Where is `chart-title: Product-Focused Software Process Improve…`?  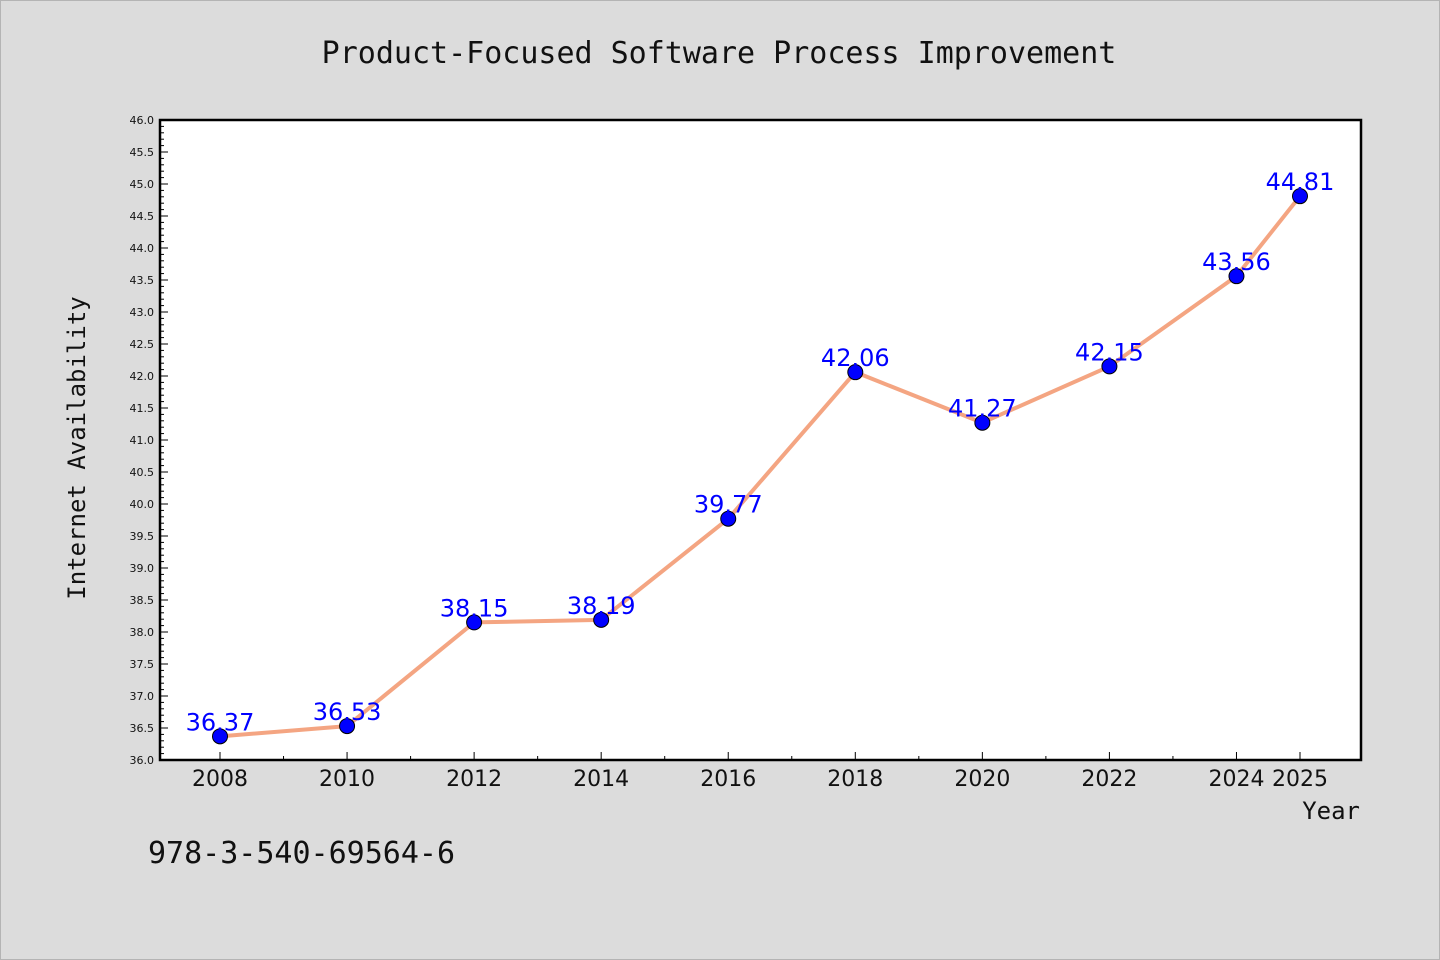
chart-title: Product-Focused Software Process Improve… is located at coordinates (719, 53).